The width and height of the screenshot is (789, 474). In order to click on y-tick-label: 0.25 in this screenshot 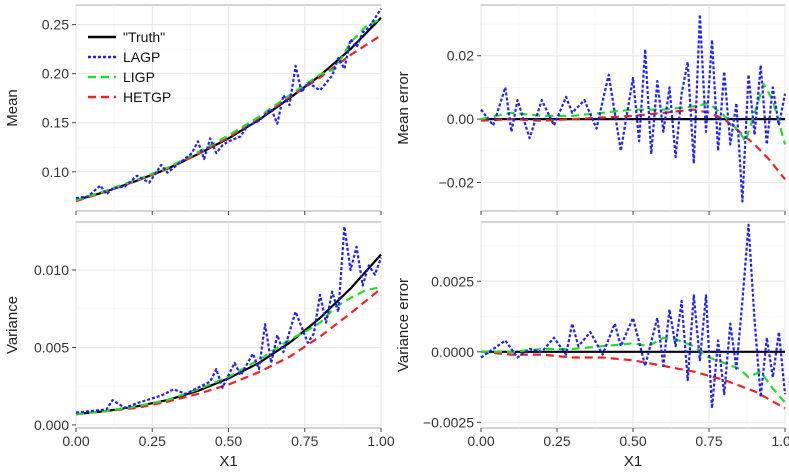, I will do `click(55, 25)`.